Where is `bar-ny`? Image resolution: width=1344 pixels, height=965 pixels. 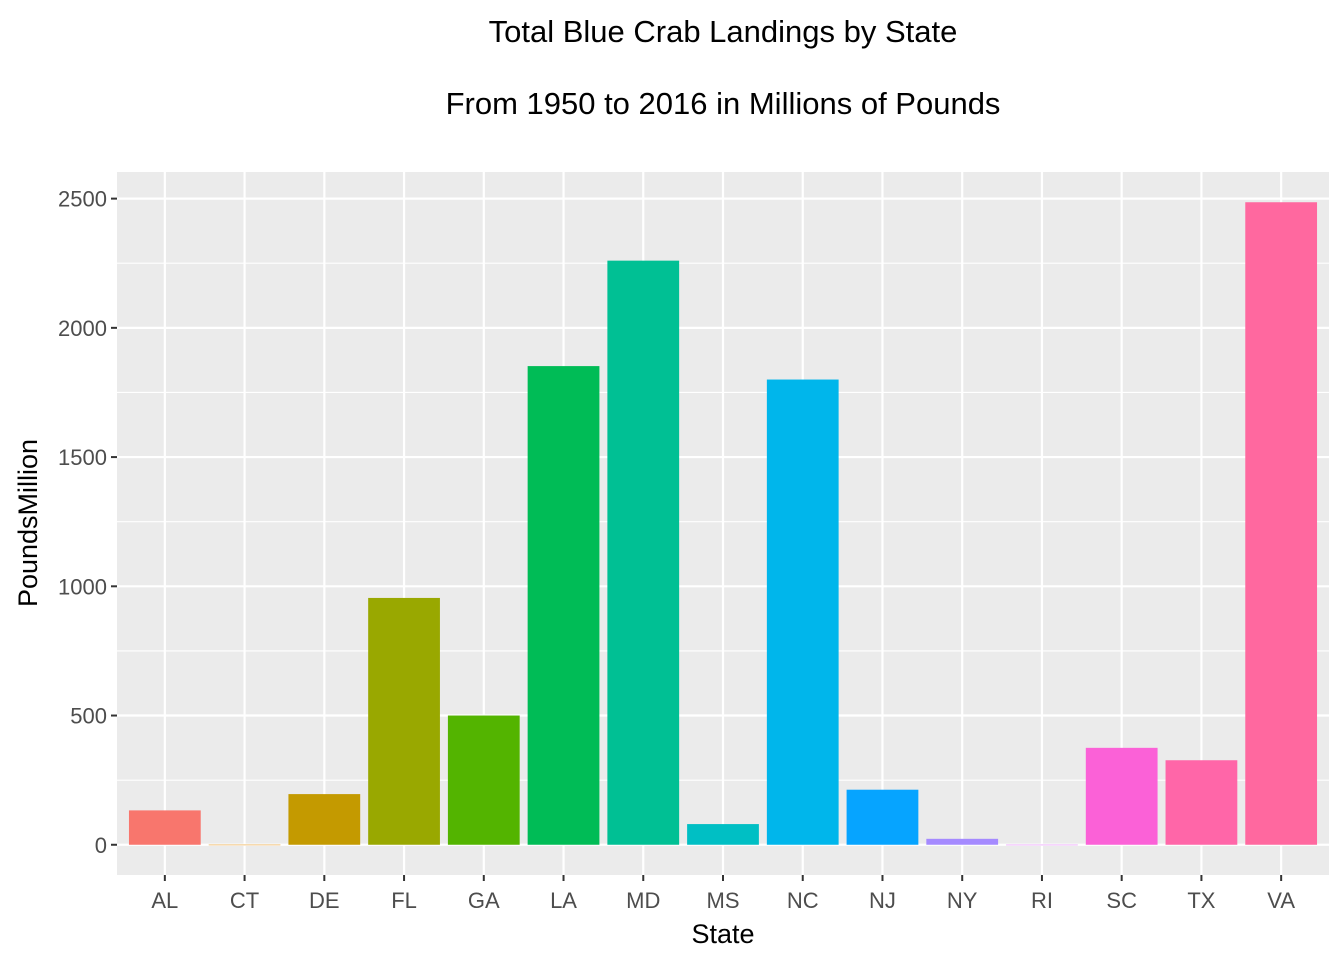 bar-ny is located at coordinates (962, 841).